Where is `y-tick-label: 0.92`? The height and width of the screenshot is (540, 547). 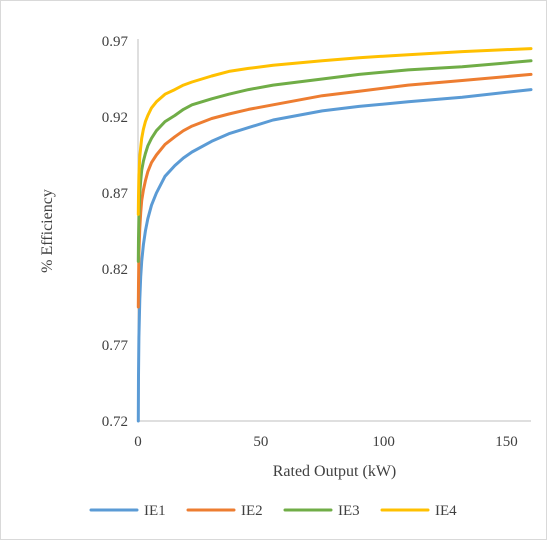 y-tick-label: 0.92 is located at coordinates (115, 118).